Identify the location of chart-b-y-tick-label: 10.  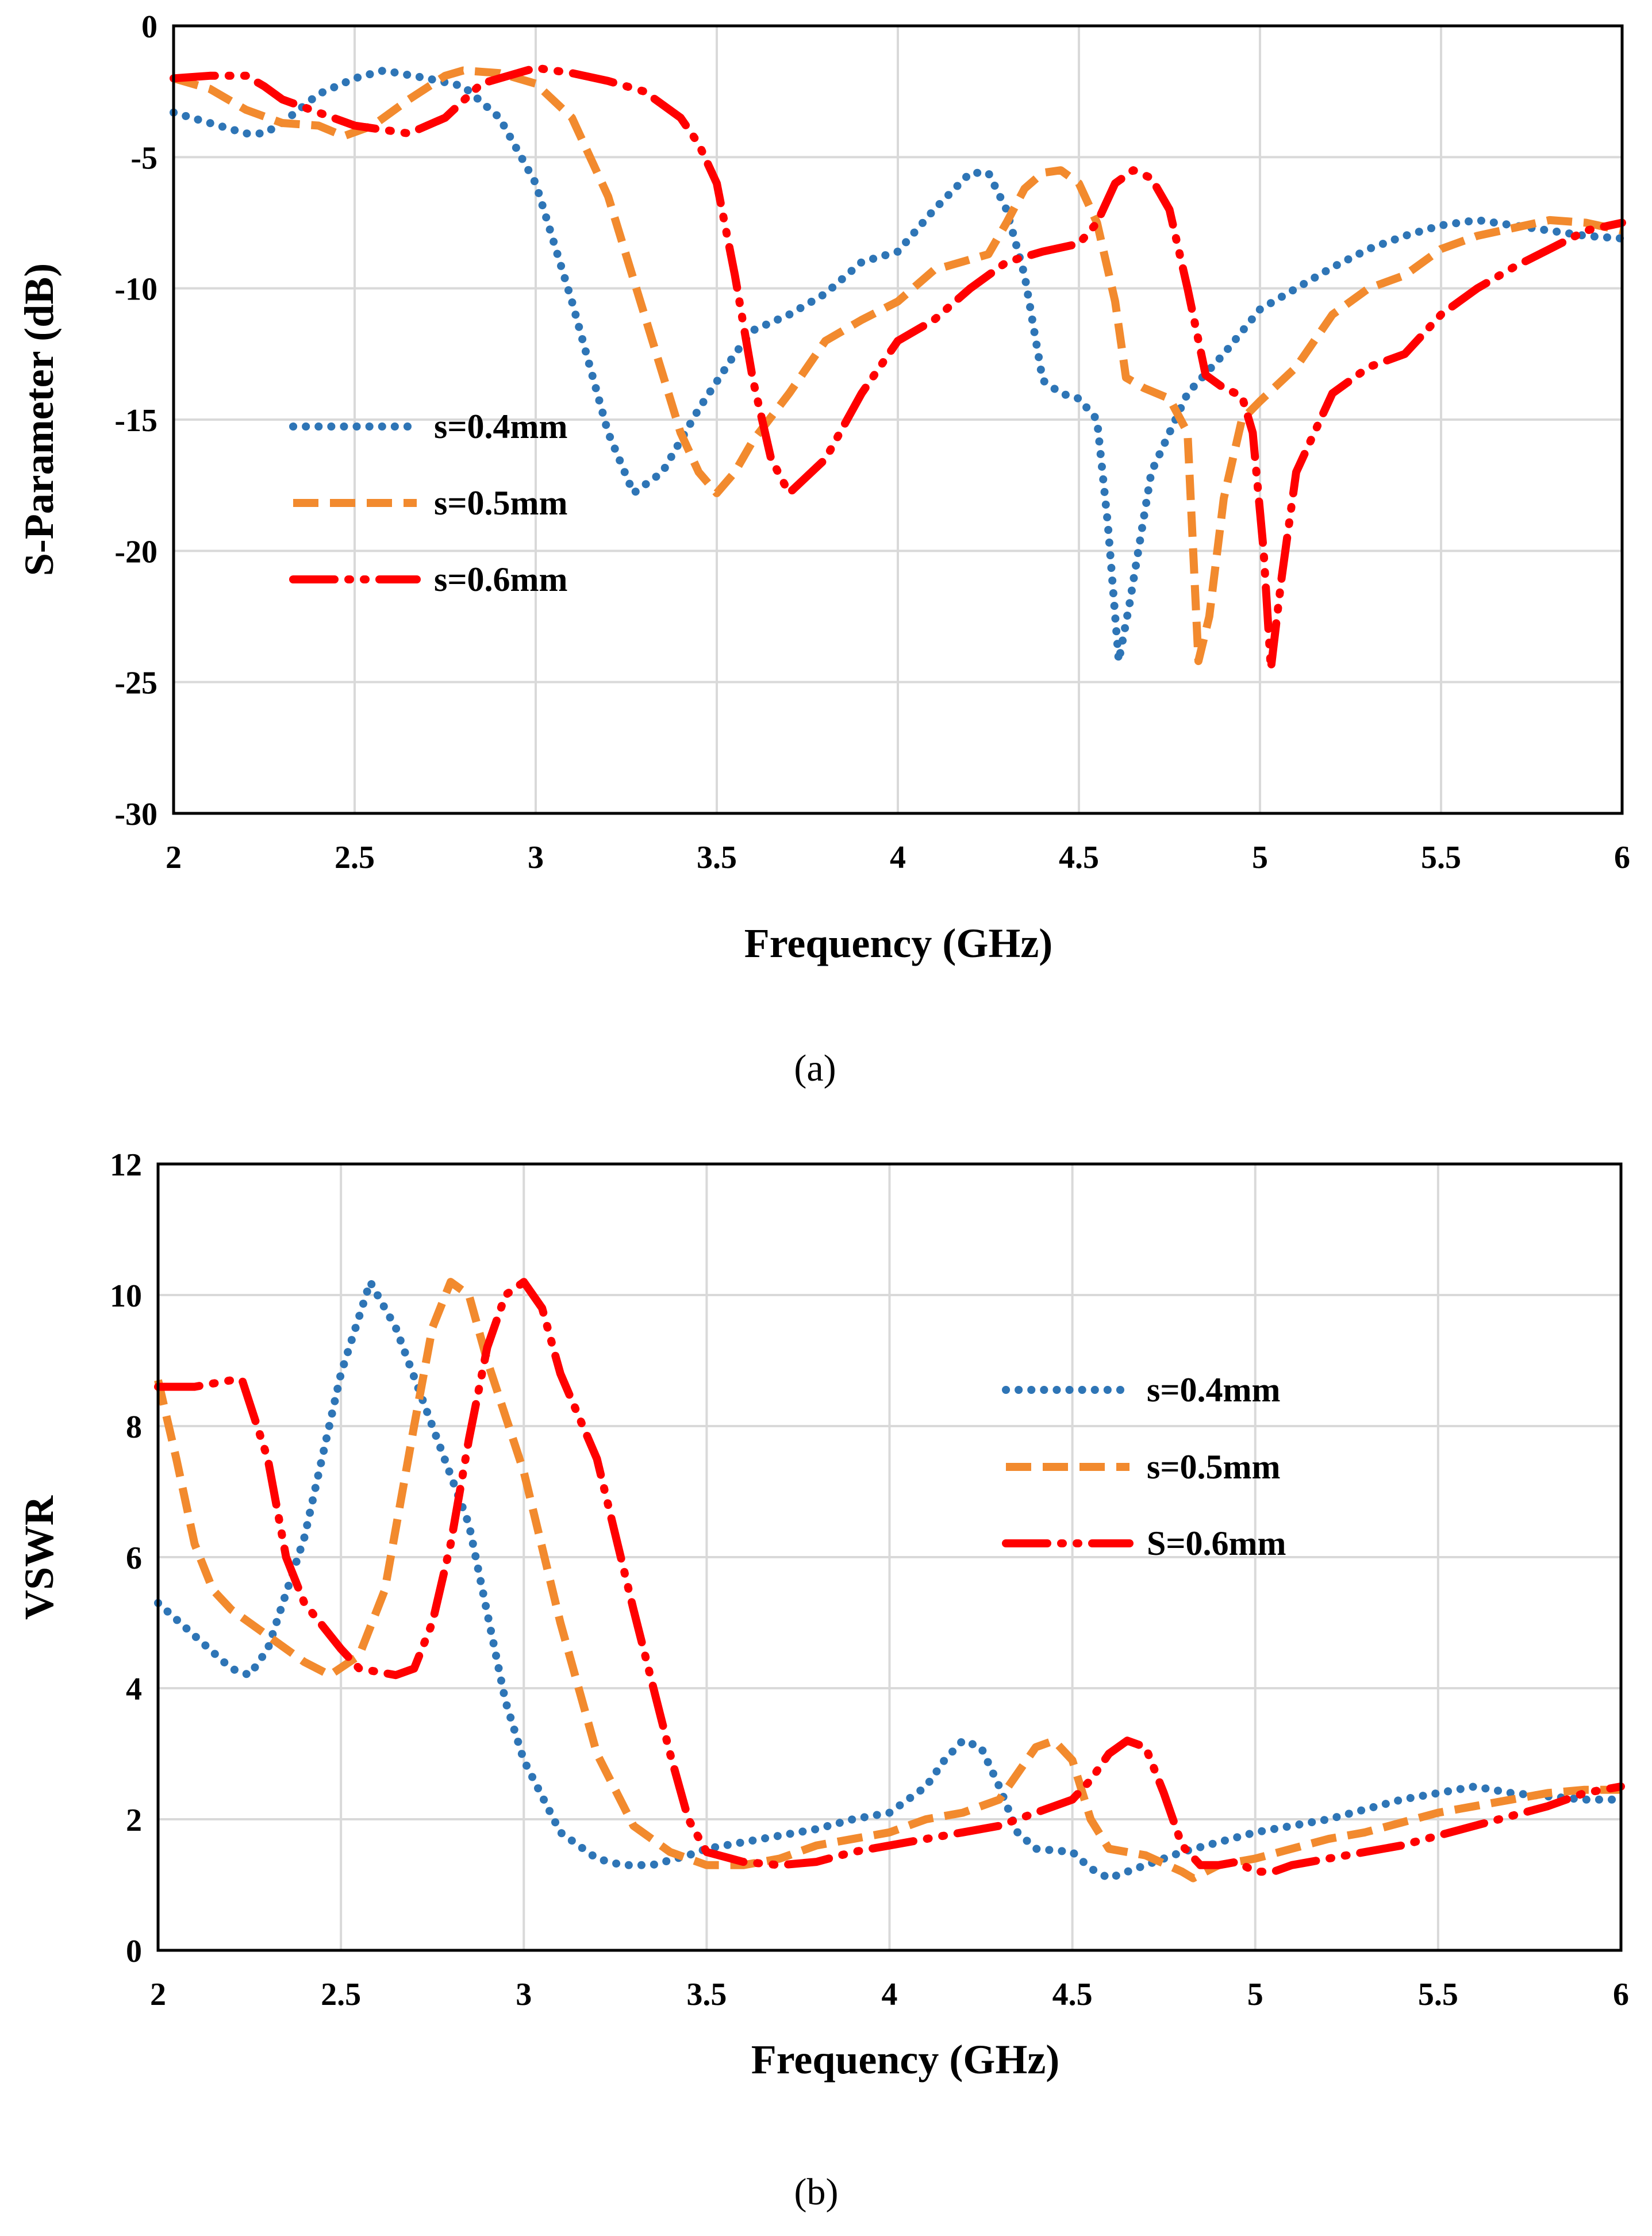
(126, 1296).